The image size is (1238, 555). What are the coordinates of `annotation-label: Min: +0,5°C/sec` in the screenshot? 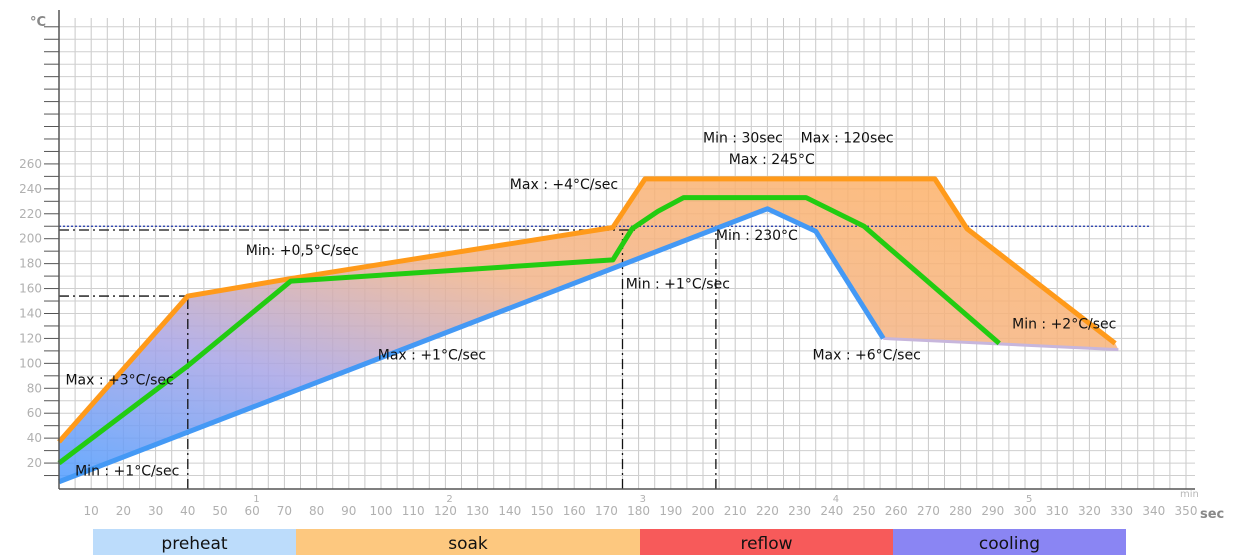 It's located at (302, 251).